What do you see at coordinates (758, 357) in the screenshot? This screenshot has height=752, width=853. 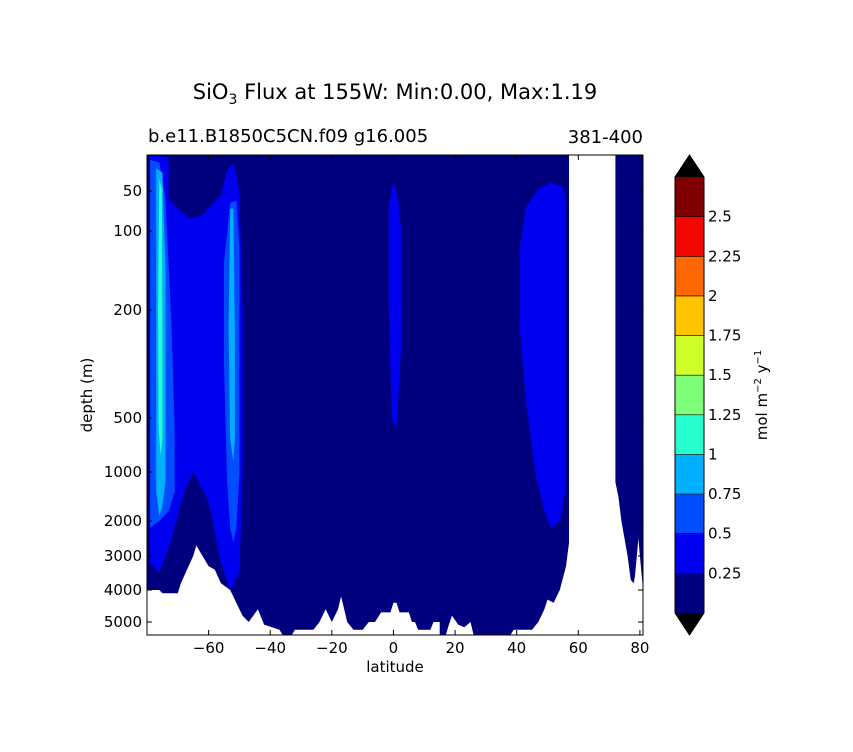 I see `colorbar-label-sup2: −1` at bounding box center [758, 357].